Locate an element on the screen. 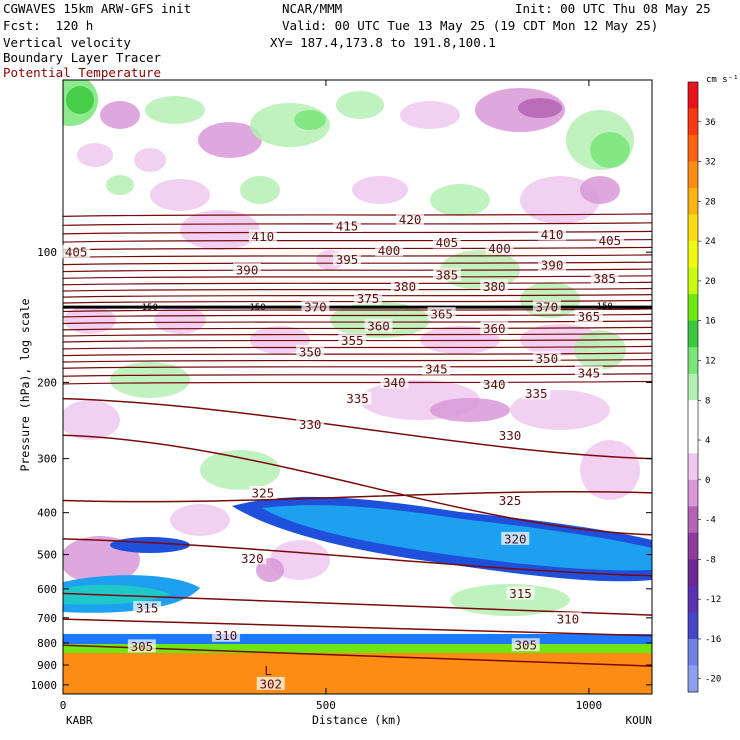 The width and height of the screenshot is (740, 740). theta-label: 385 is located at coordinates (447, 275).